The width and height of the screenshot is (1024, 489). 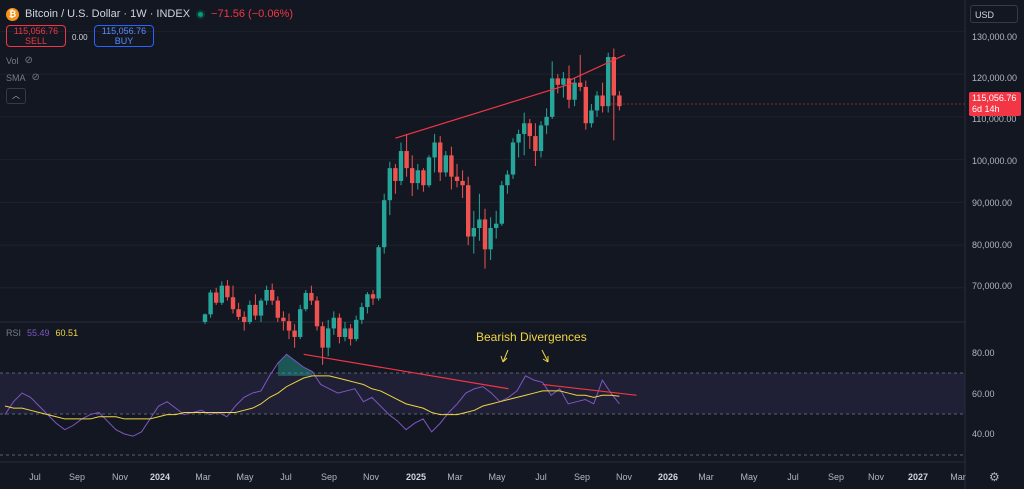 I want to click on rsi-line, so click(x=312, y=395).